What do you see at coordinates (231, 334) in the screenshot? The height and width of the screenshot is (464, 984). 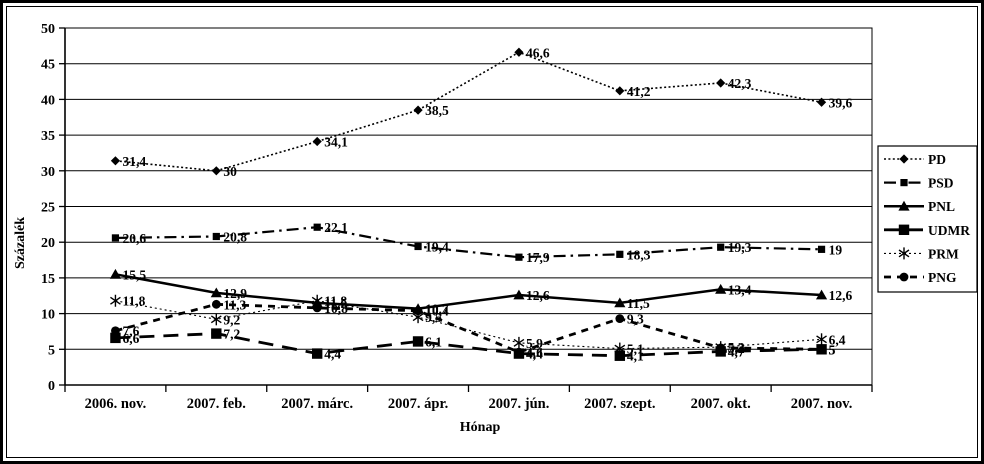 I see `data-label-UDMR-1: 7,2` at bounding box center [231, 334].